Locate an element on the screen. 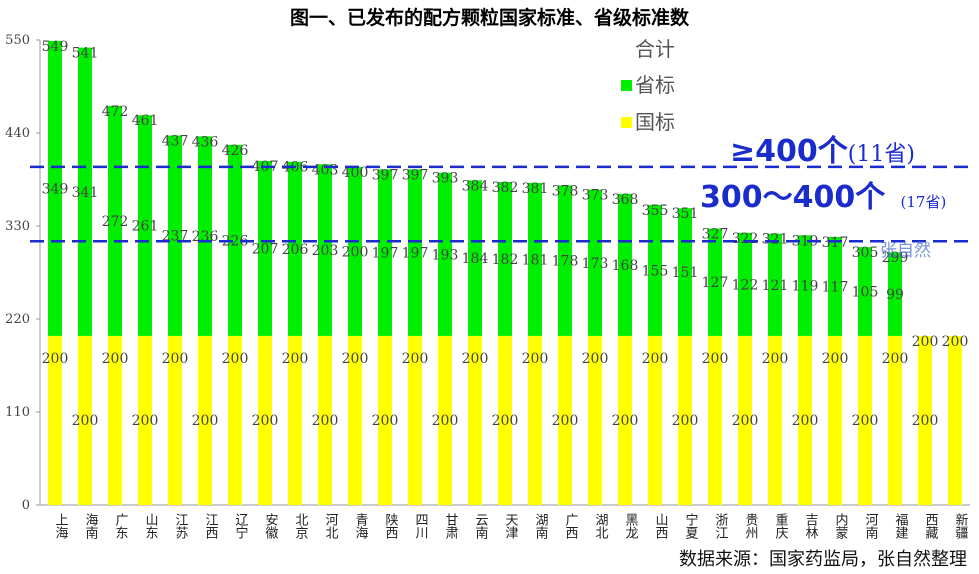 This screenshot has width=979, height=574. x-tick-label: 河南 is located at coordinates (871, 526).